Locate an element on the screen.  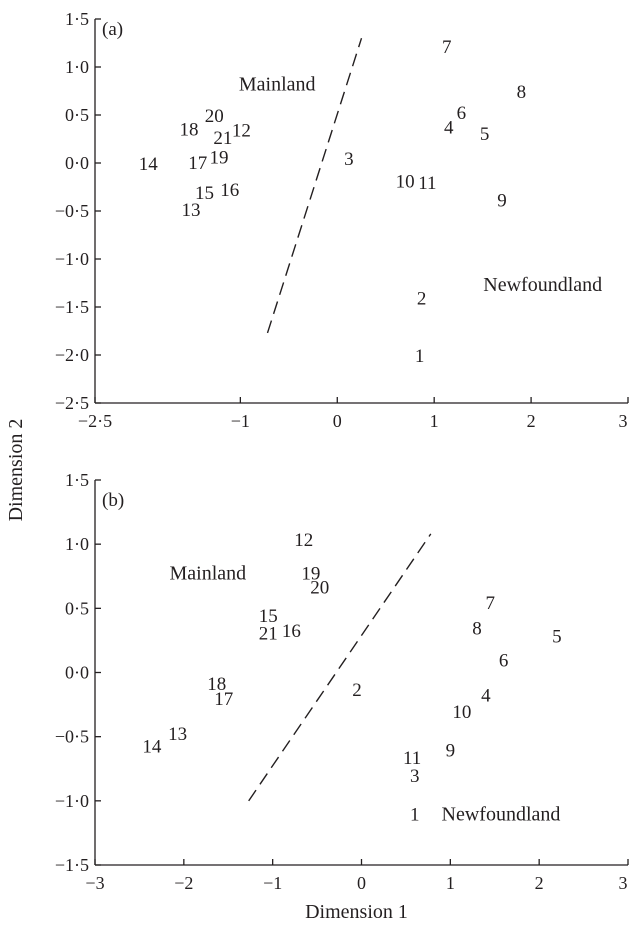
y-axis-title: Dimension 2 is located at coordinates (16, 470).